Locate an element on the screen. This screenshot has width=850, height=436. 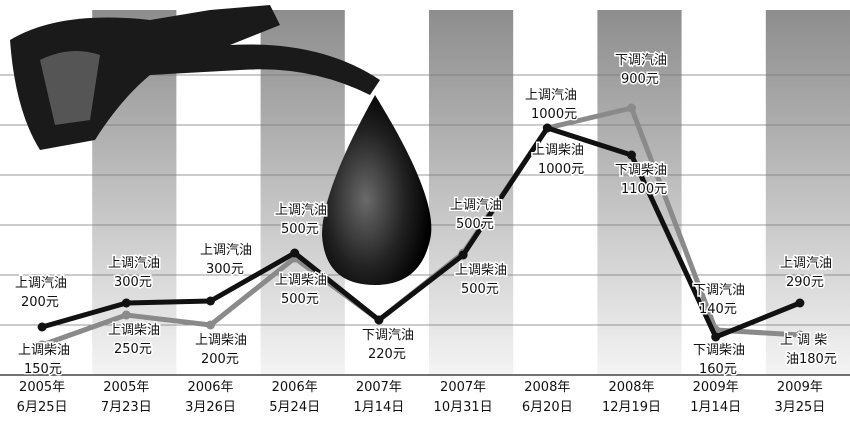
annotation: 140元 is located at coordinates (718, 309).